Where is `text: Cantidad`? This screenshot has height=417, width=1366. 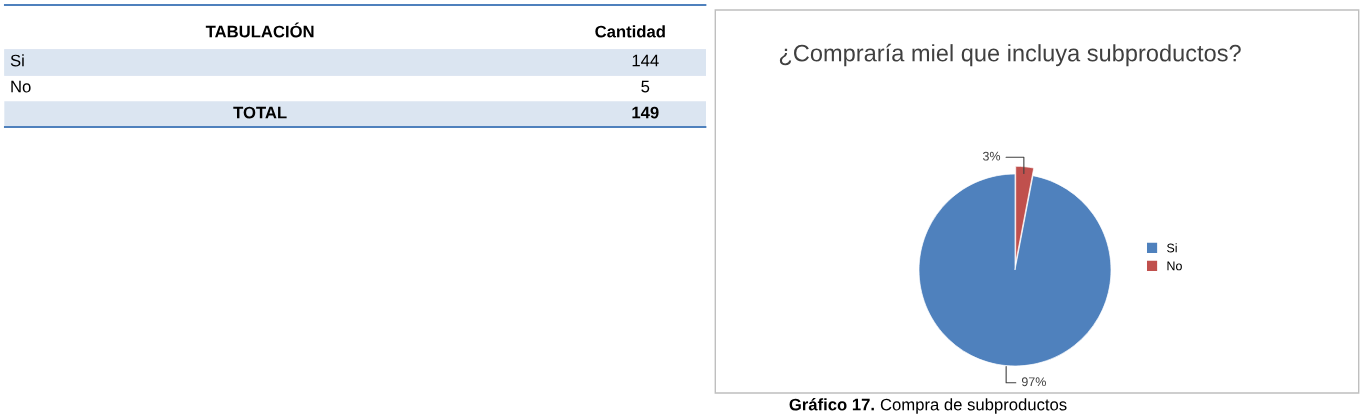 text: Cantidad is located at coordinates (630, 31).